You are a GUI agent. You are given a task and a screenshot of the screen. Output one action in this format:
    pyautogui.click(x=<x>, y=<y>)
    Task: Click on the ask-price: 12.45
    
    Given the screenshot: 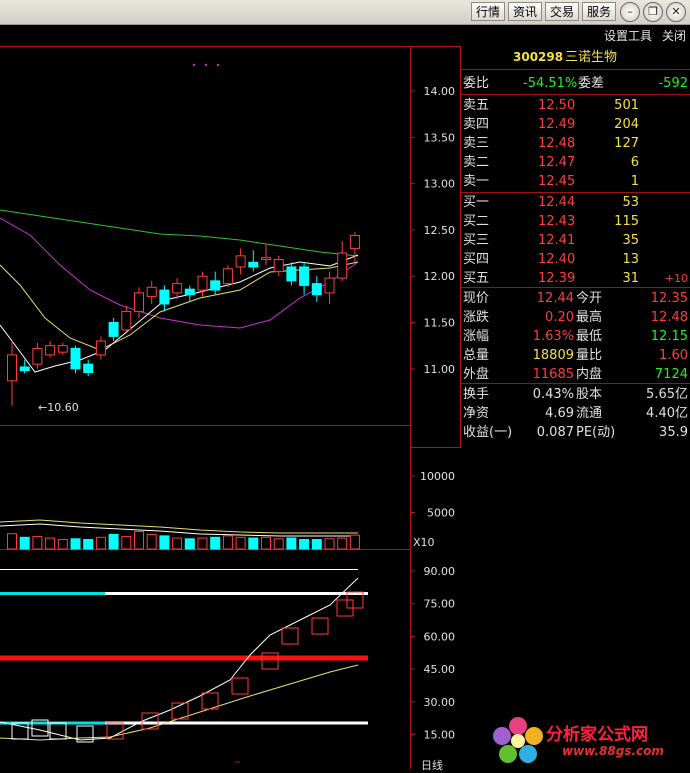 What is the action you would take?
    pyautogui.click(x=557, y=181)
    